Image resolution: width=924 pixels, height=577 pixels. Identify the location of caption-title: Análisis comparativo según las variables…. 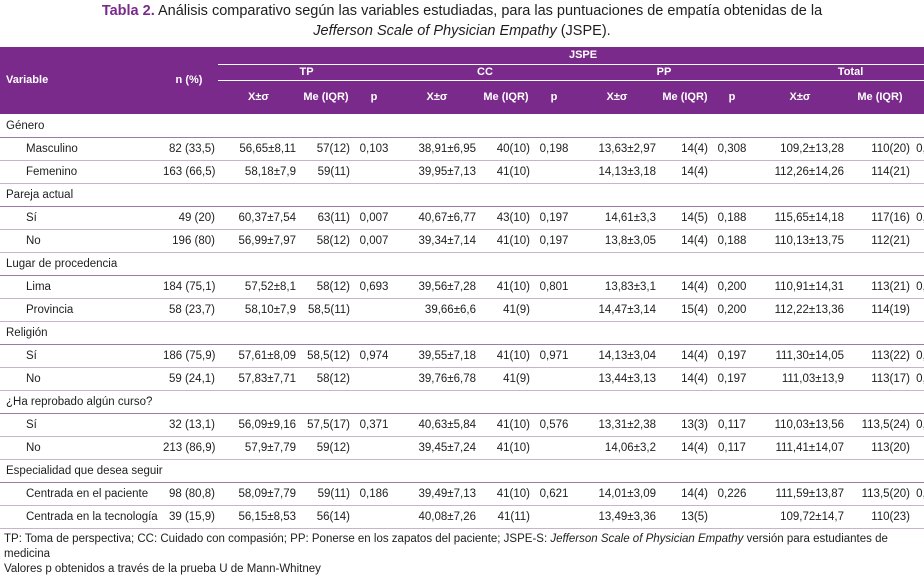
(490, 11).